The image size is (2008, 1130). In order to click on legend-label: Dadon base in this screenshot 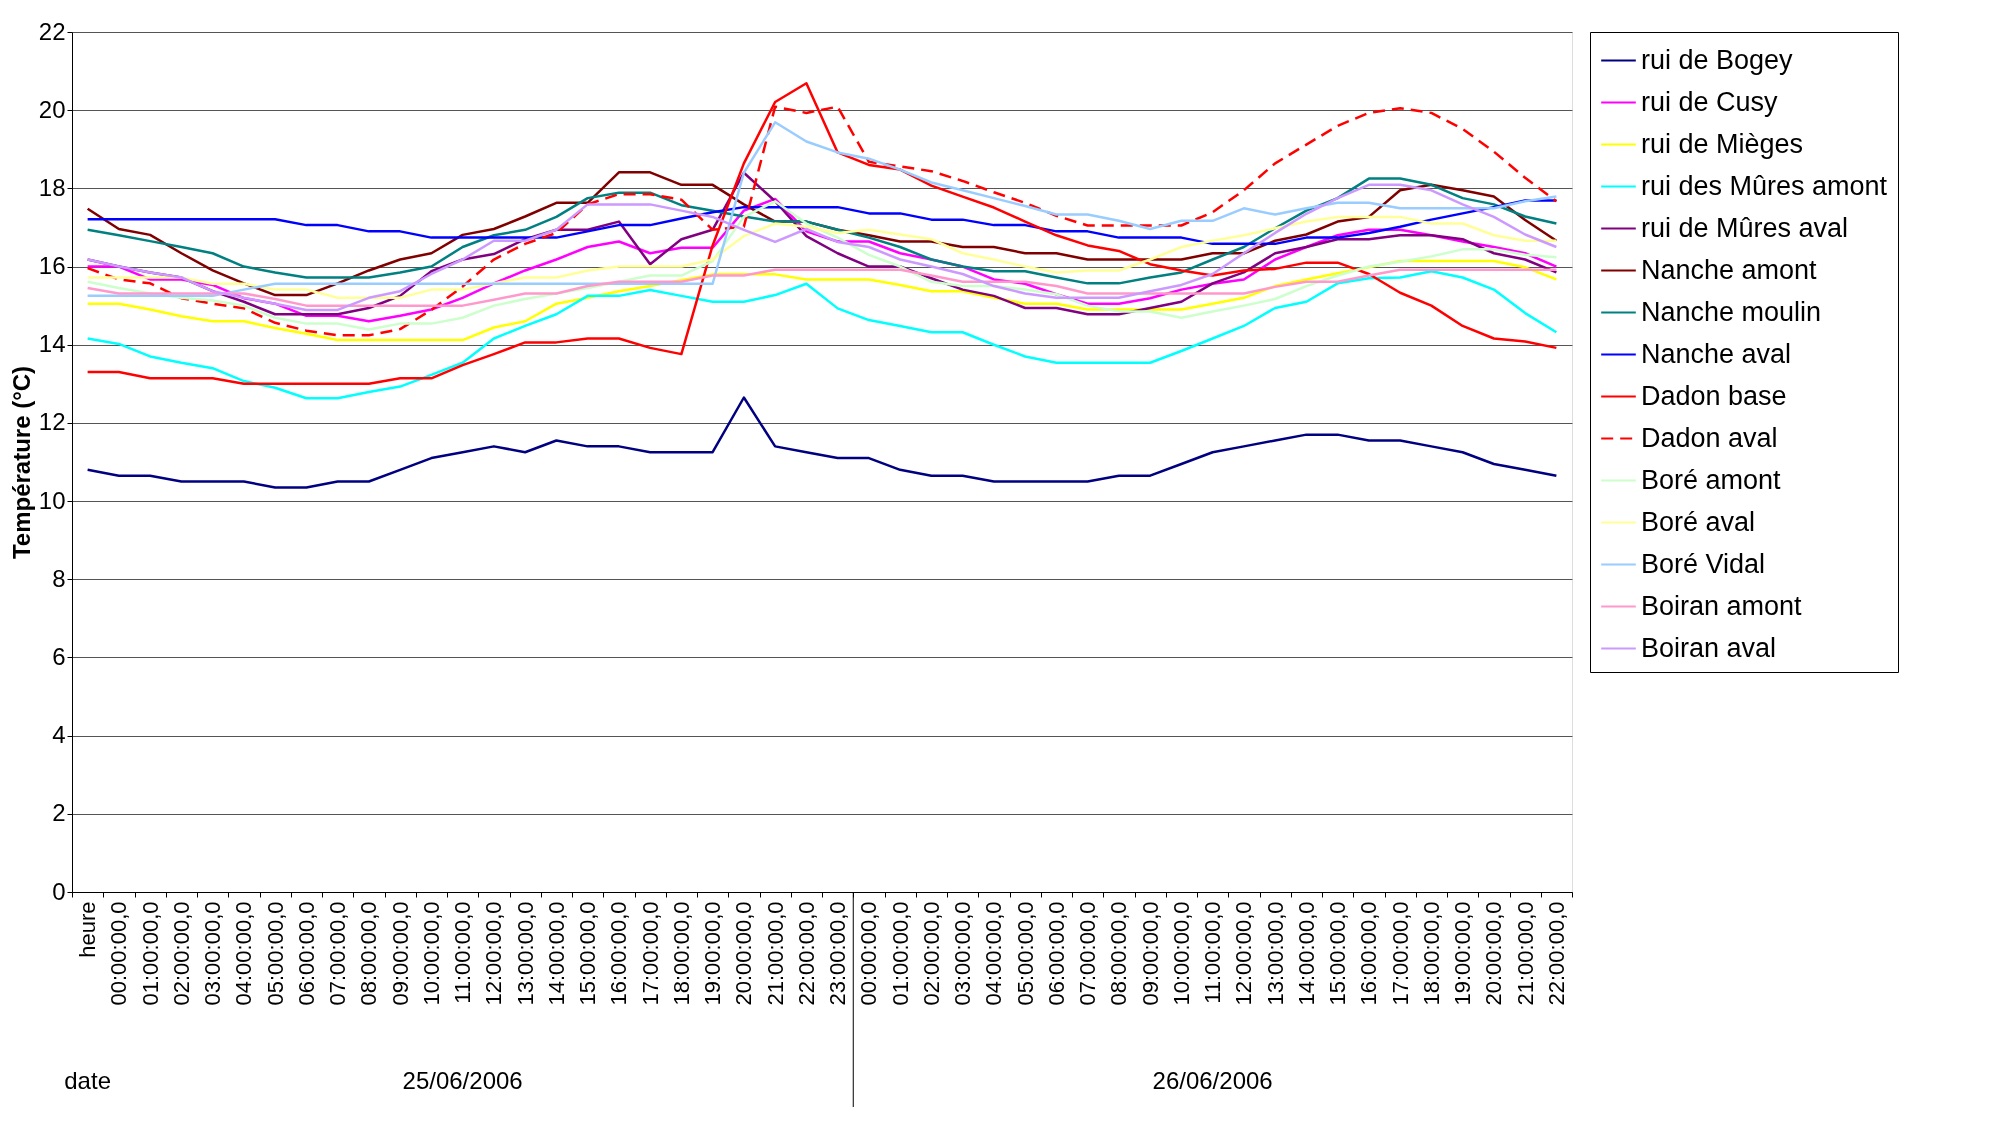, I will do `click(1714, 395)`.